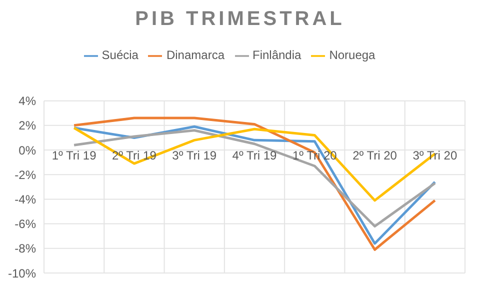 The width and height of the screenshot is (480, 289). What do you see at coordinates (195, 55) in the screenshot?
I see `legend-label: Dinamarca` at bounding box center [195, 55].